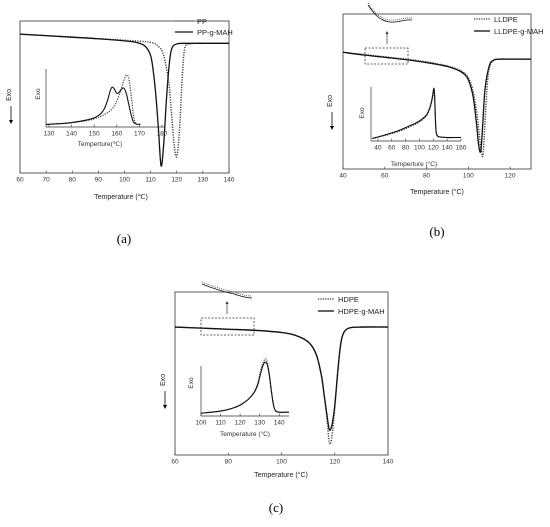 This screenshot has height=527, width=550. What do you see at coordinates (519, 31) in the screenshot?
I see `legend-b-lldpegmah: LLDPE-g-MAH` at bounding box center [519, 31].